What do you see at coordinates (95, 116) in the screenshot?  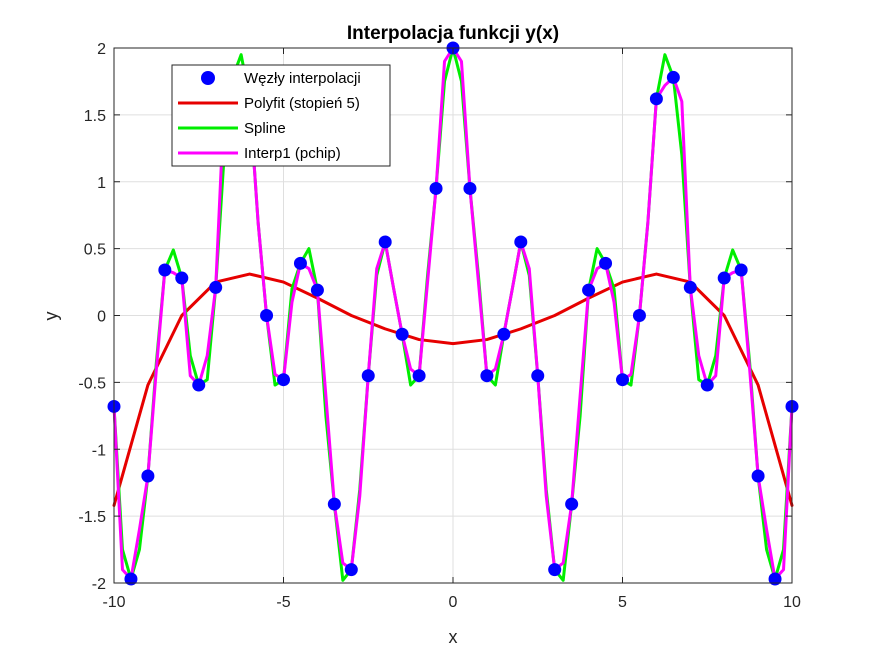 I see `y-tick-label: 1.5` at bounding box center [95, 116].